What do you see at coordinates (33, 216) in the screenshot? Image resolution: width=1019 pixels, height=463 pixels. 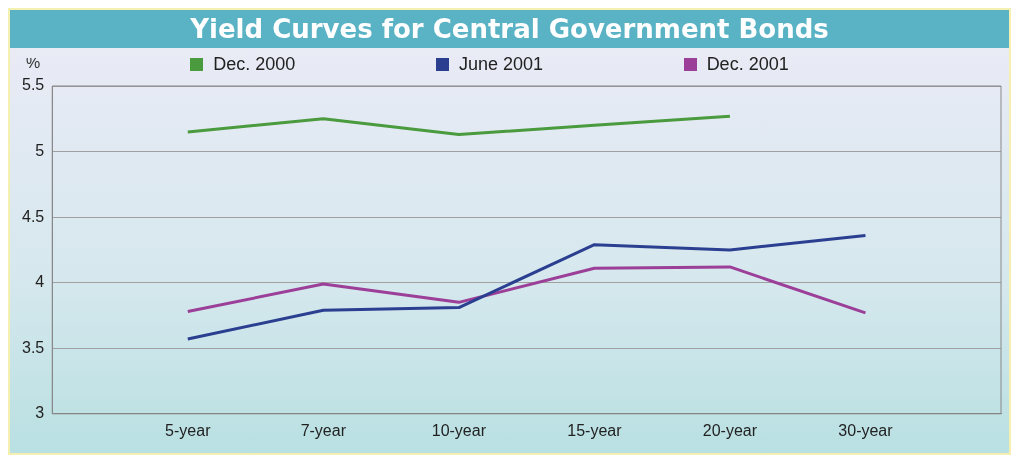 I see `y-tick-label: 4.5` at bounding box center [33, 216].